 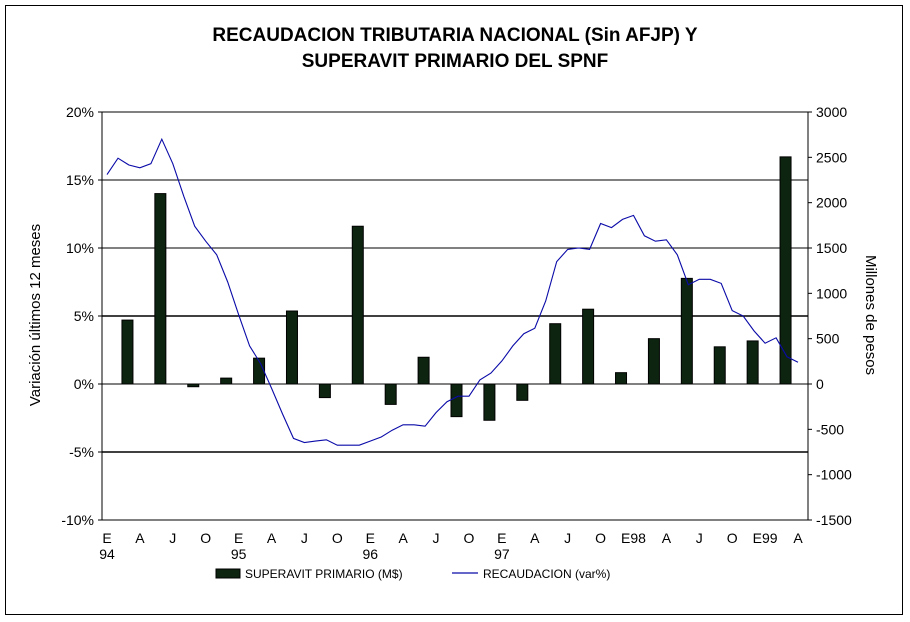 What do you see at coordinates (834, 475) in the screenshot?
I see `y-right-tick-label: -1000` at bounding box center [834, 475].